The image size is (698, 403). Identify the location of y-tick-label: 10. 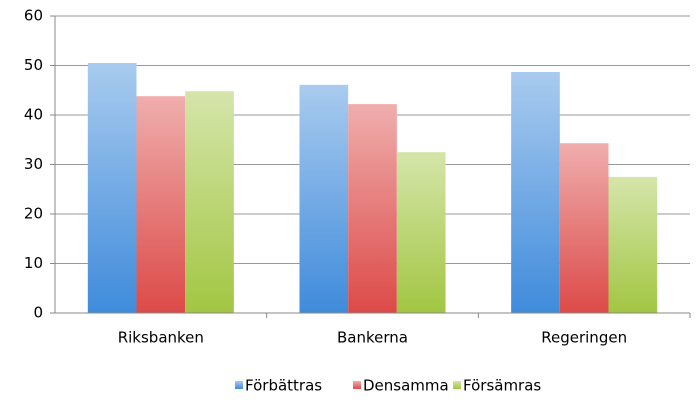
(33, 263).